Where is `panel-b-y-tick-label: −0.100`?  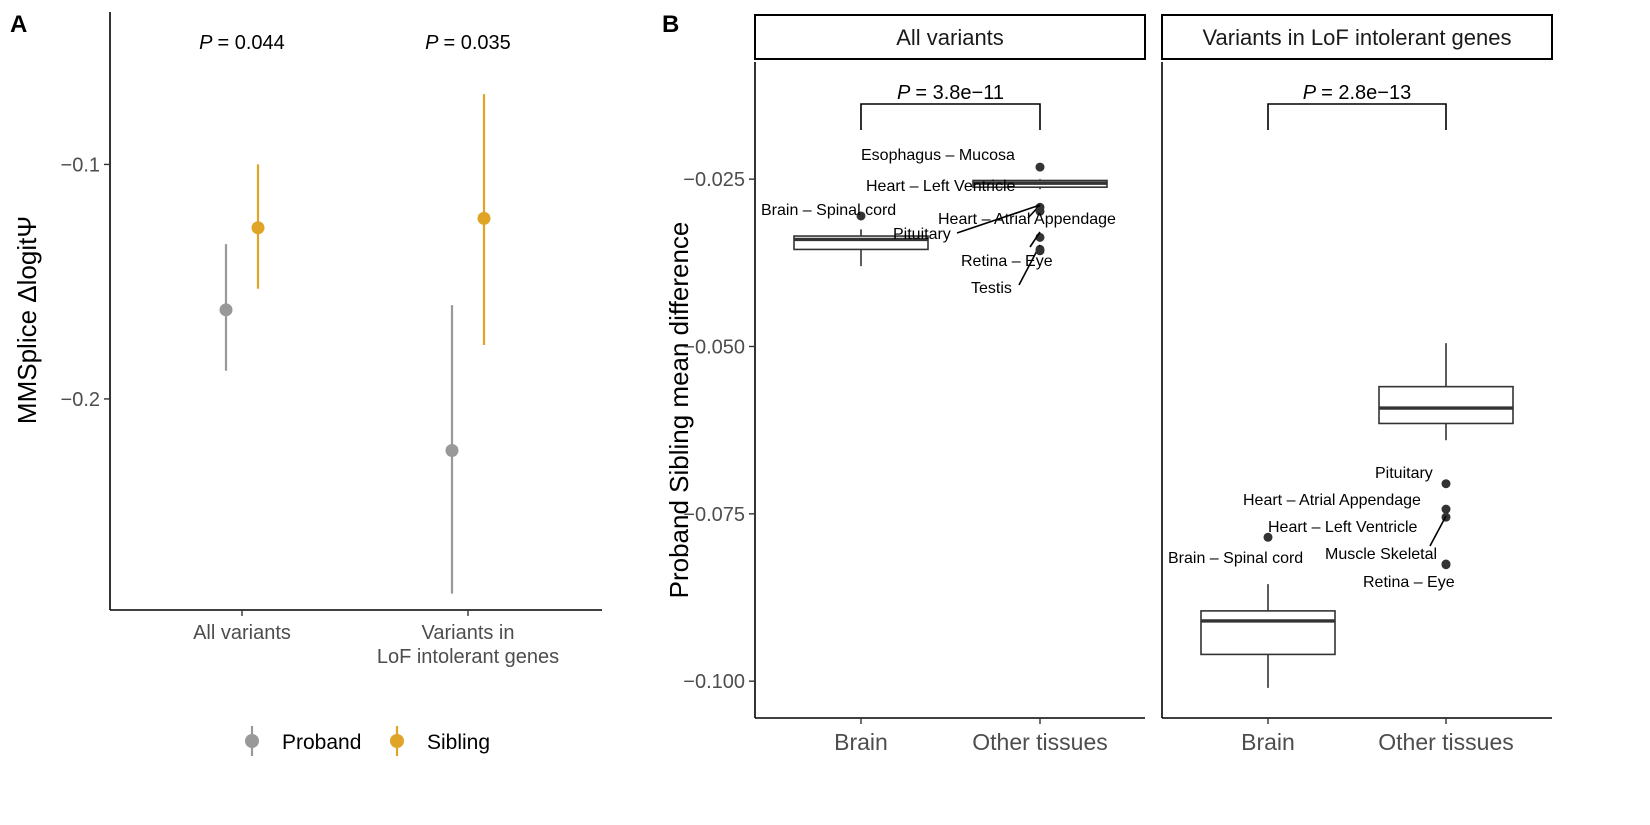 panel-b-y-tick-label: −0.100 is located at coordinates (714, 682).